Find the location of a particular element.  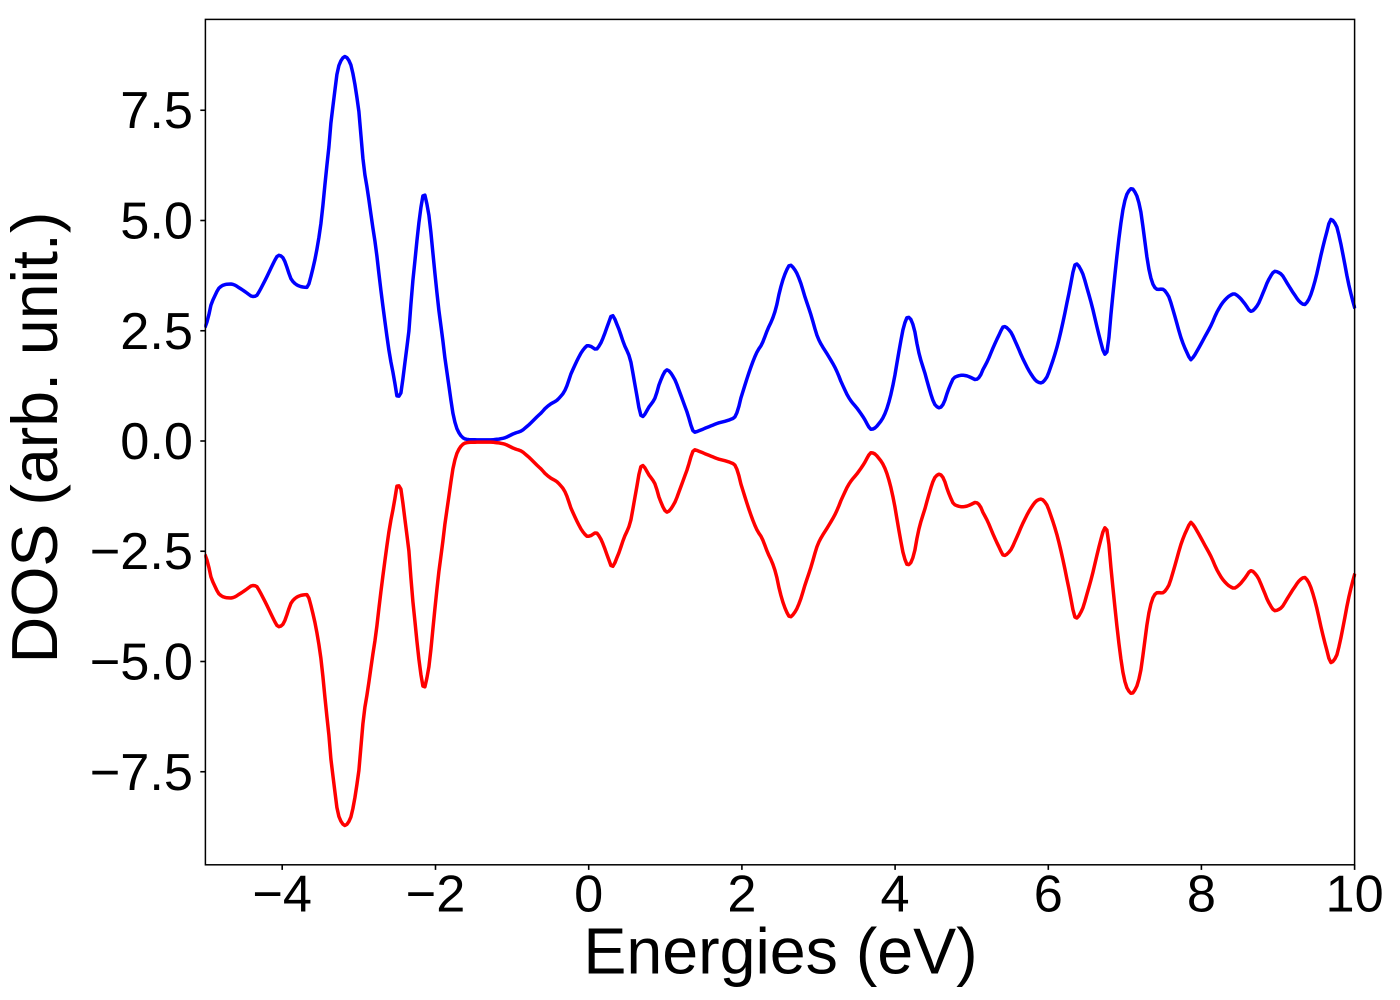

svg-text: 0.0 is located at coordinates (156, 442).